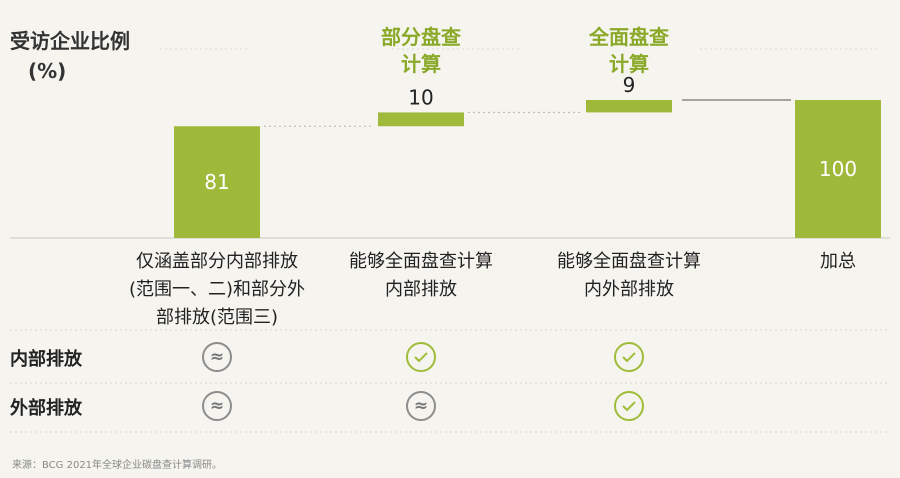 This screenshot has width=900, height=478. Describe the element at coordinates (421, 276) in the screenshot. I see `category-label-1: 能够全面盘查计算 内部排放` at that location.